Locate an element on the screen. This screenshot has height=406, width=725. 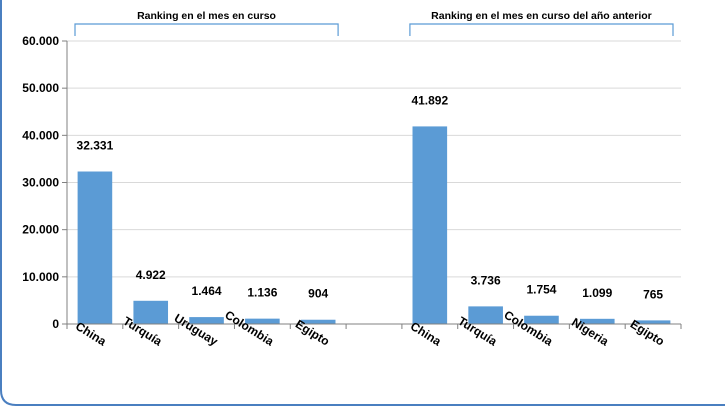
data-label: 1.464 is located at coordinates (207, 291).